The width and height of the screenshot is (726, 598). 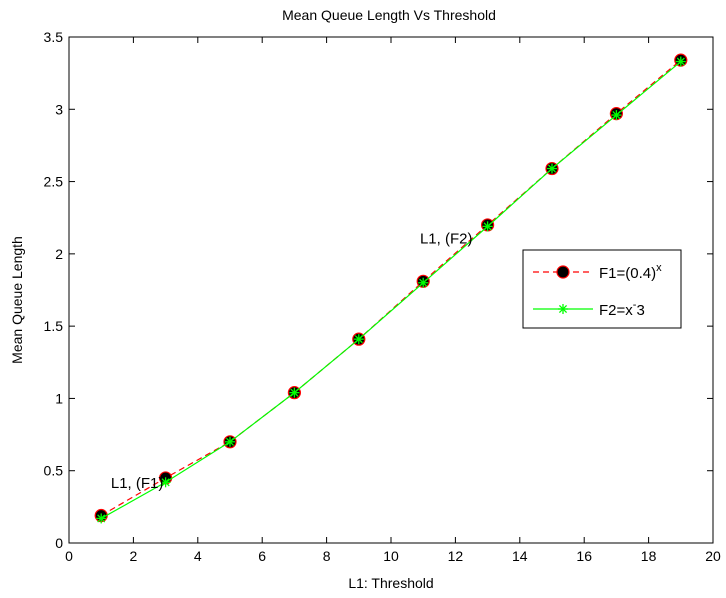 I want to click on legend-label-text: F2=x, so click(x=616, y=310).